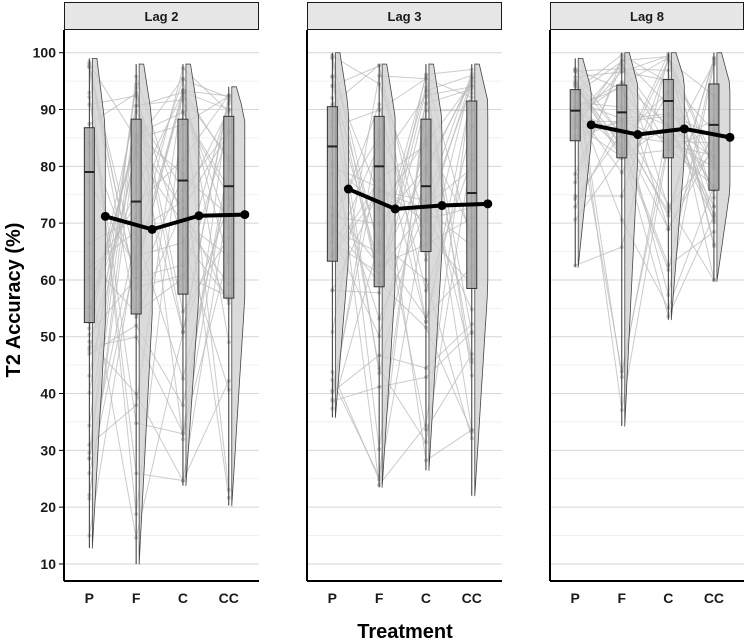 This screenshot has height=643, width=744. What do you see at coordinates (431, 267) in the screenshot?
I see `violin-C` at bounding box center [431, 267].